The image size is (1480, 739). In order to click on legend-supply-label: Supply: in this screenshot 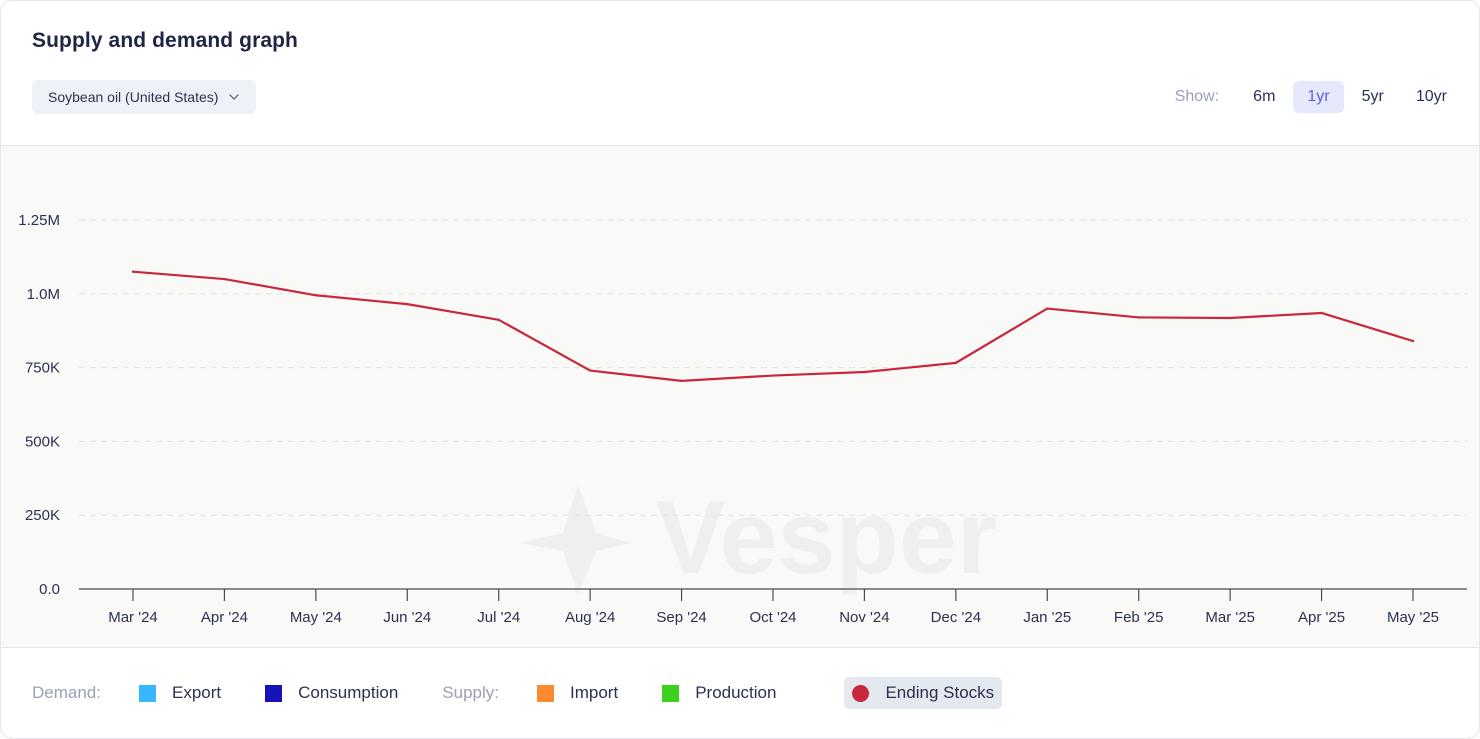, I will do `click(470, 692)`.